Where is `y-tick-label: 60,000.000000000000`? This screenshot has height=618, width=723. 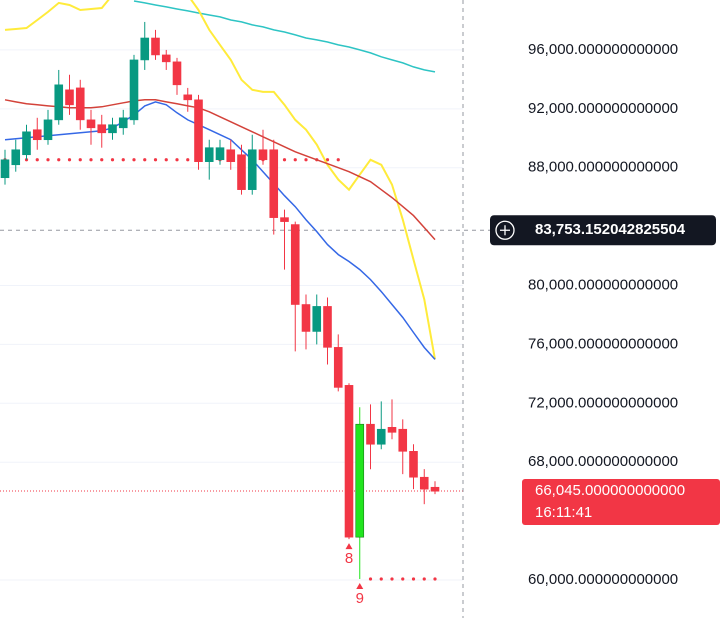
y-tick-label: 60,000.000000000000 is located at coordinates (603, 579).